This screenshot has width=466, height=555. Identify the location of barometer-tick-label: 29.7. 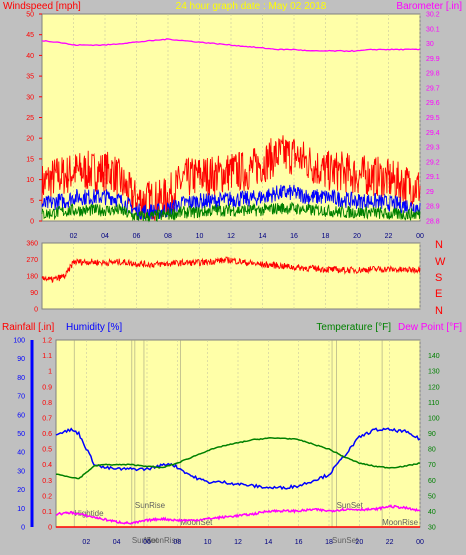
(433, 88).